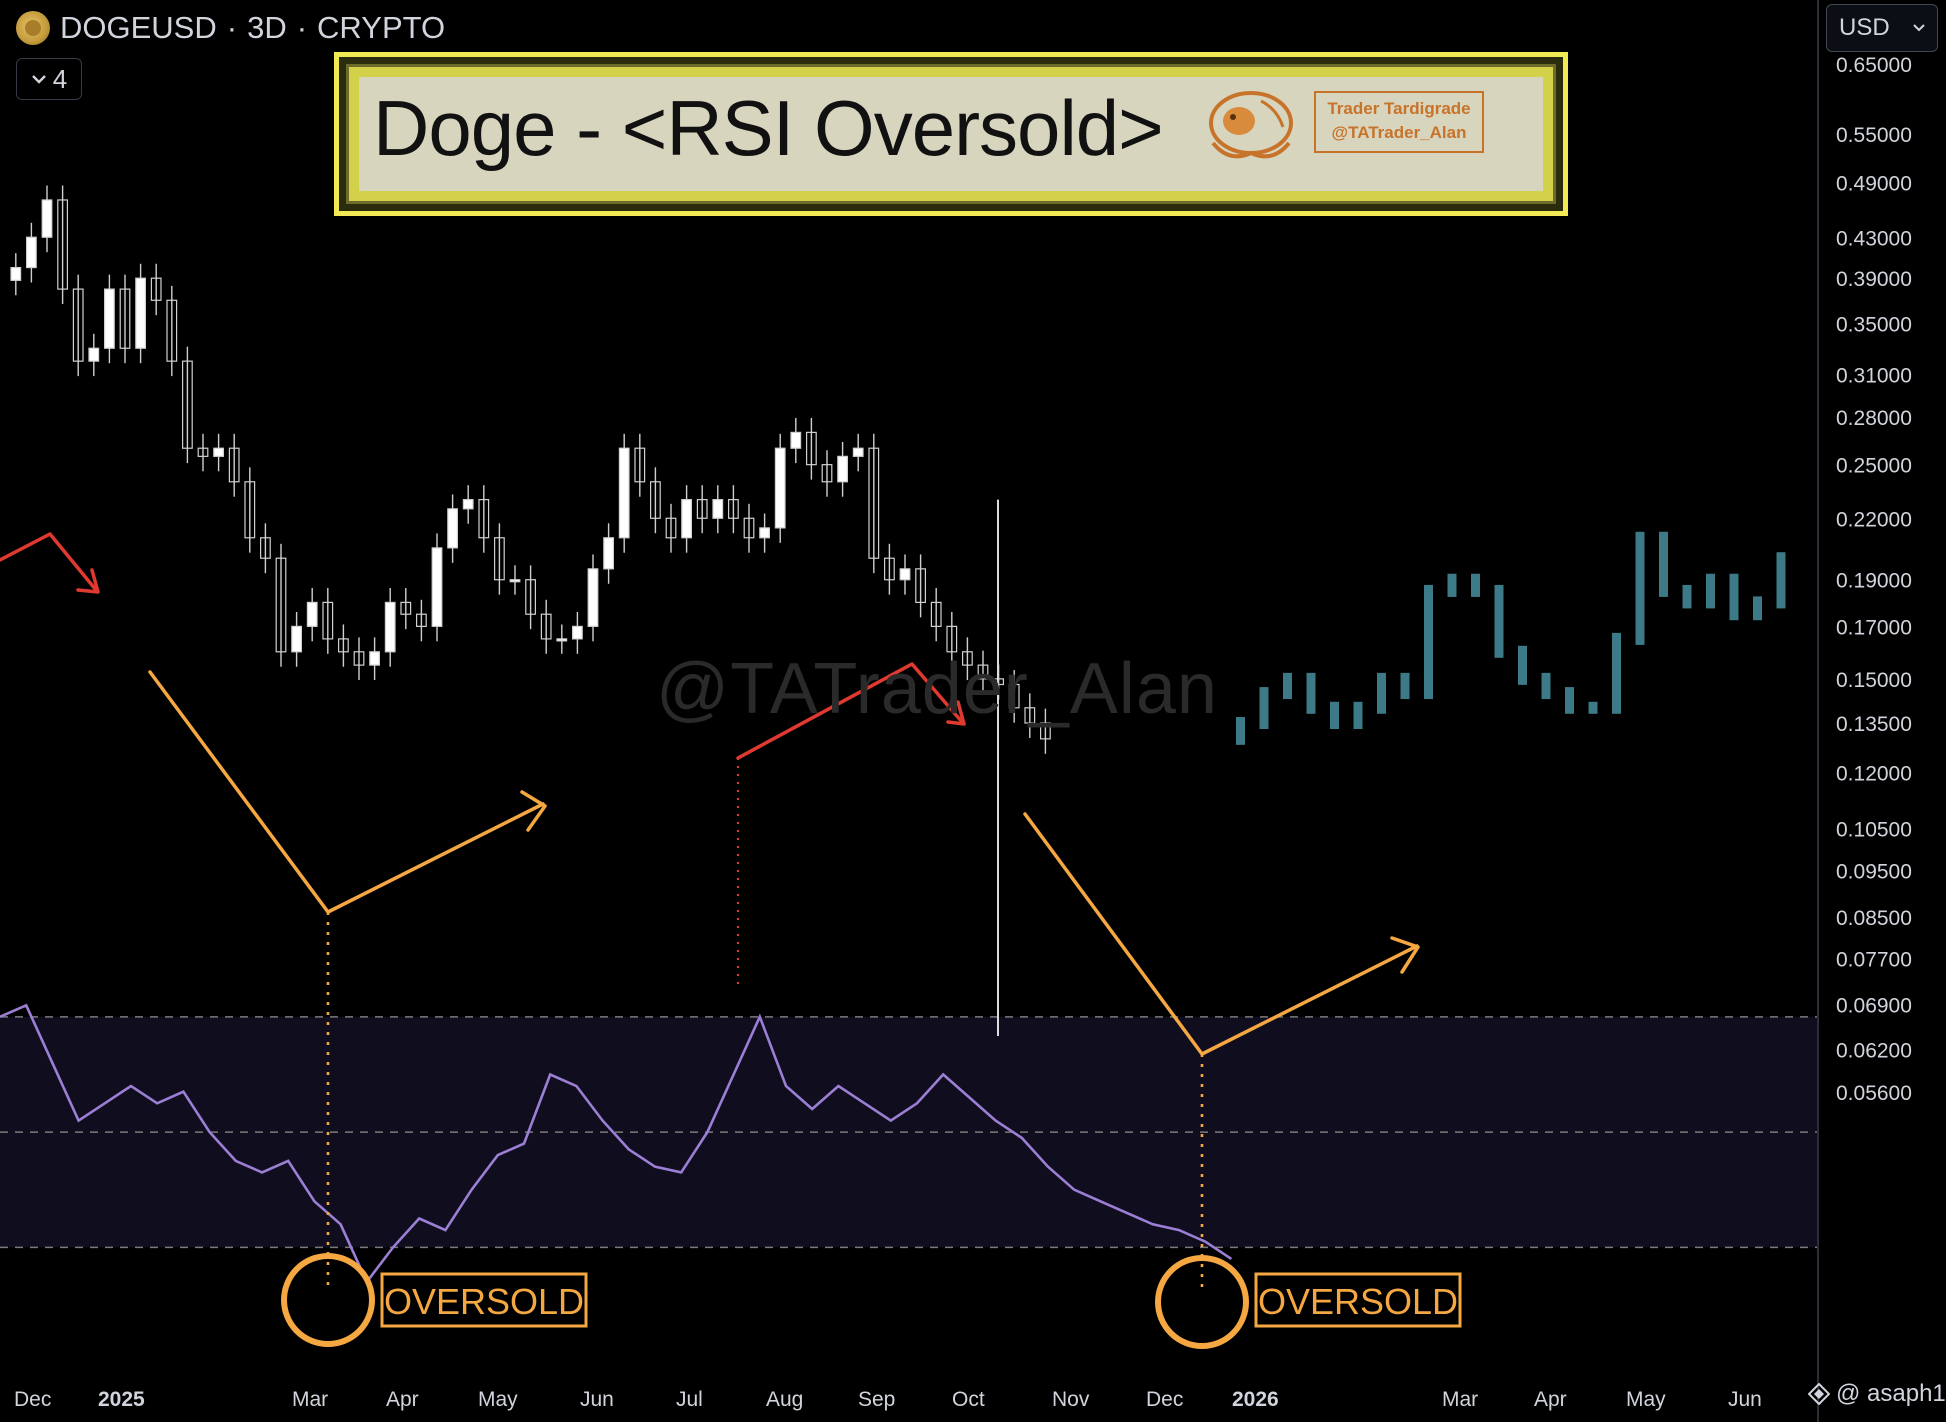  What do you see at coordinates (33, 28) in the screenshot?
I see `doge-coin-icon` at bounding box center [33, 28].